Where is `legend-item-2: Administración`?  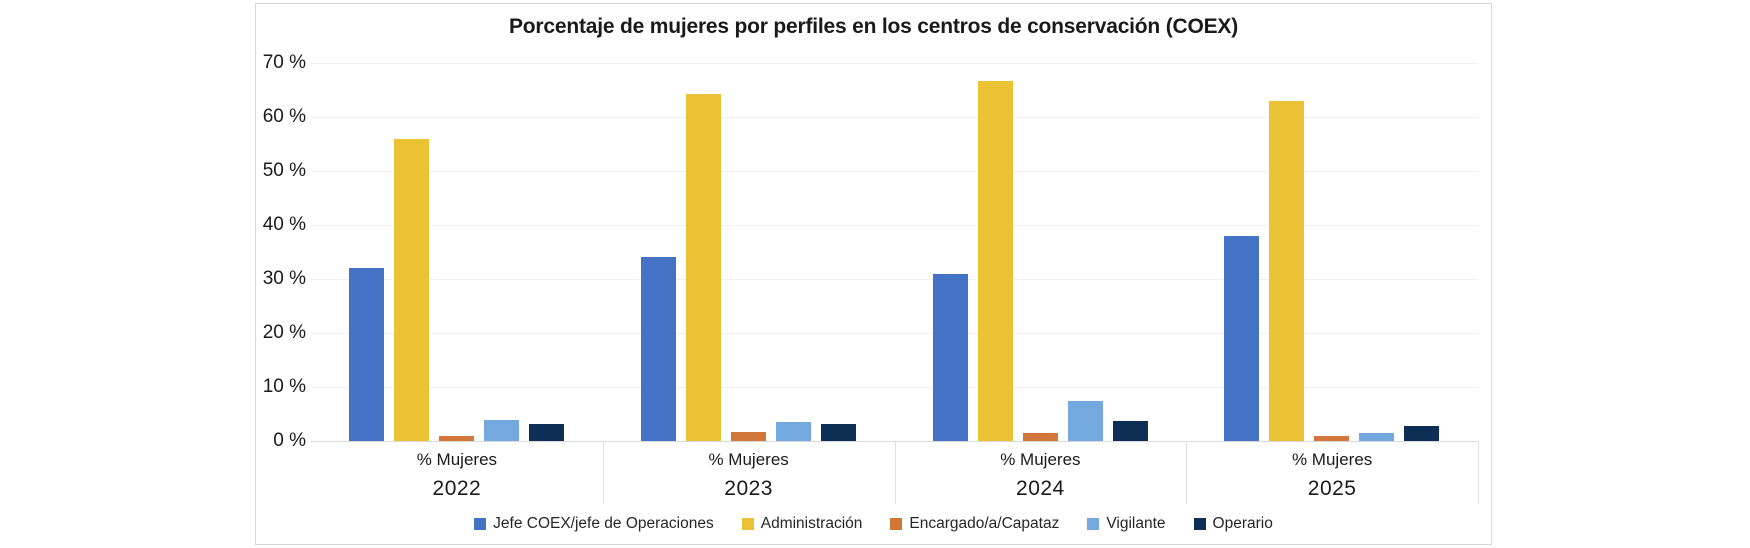 legend-item-2: Administración is located at coordinates (802, 524).